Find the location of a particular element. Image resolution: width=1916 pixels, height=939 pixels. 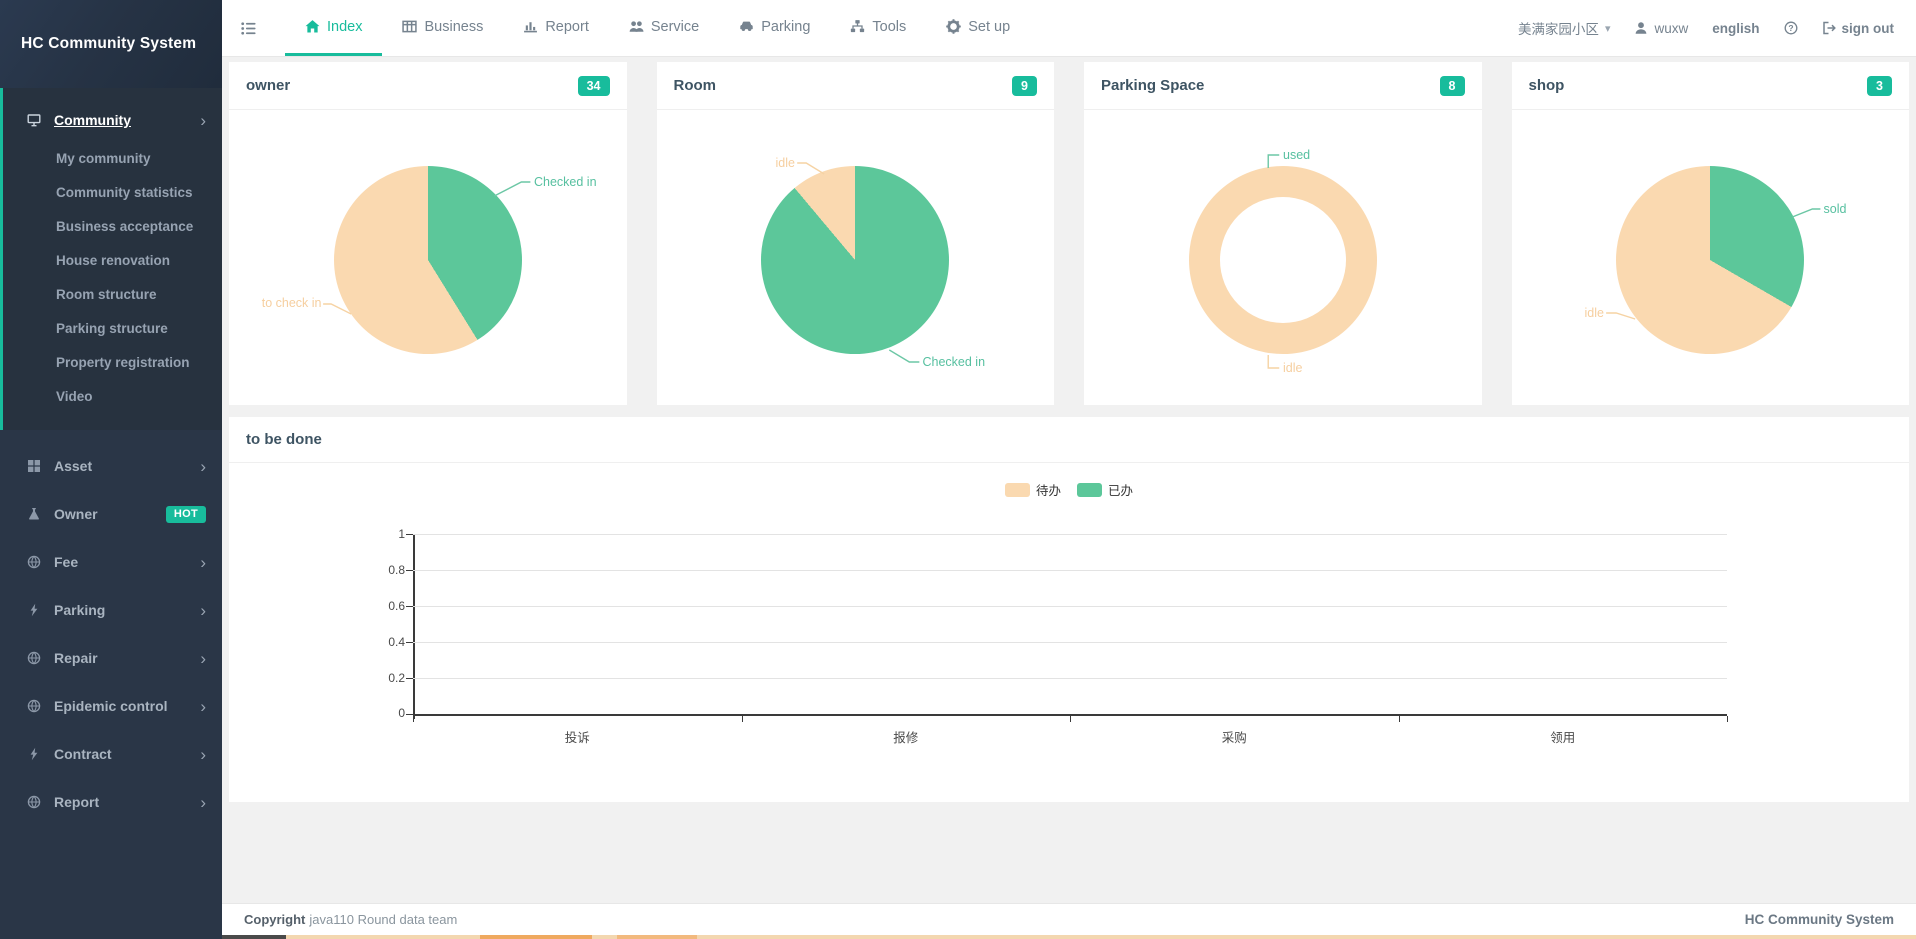

bottom-scroll-strip is located at coordinates (1069, 937).